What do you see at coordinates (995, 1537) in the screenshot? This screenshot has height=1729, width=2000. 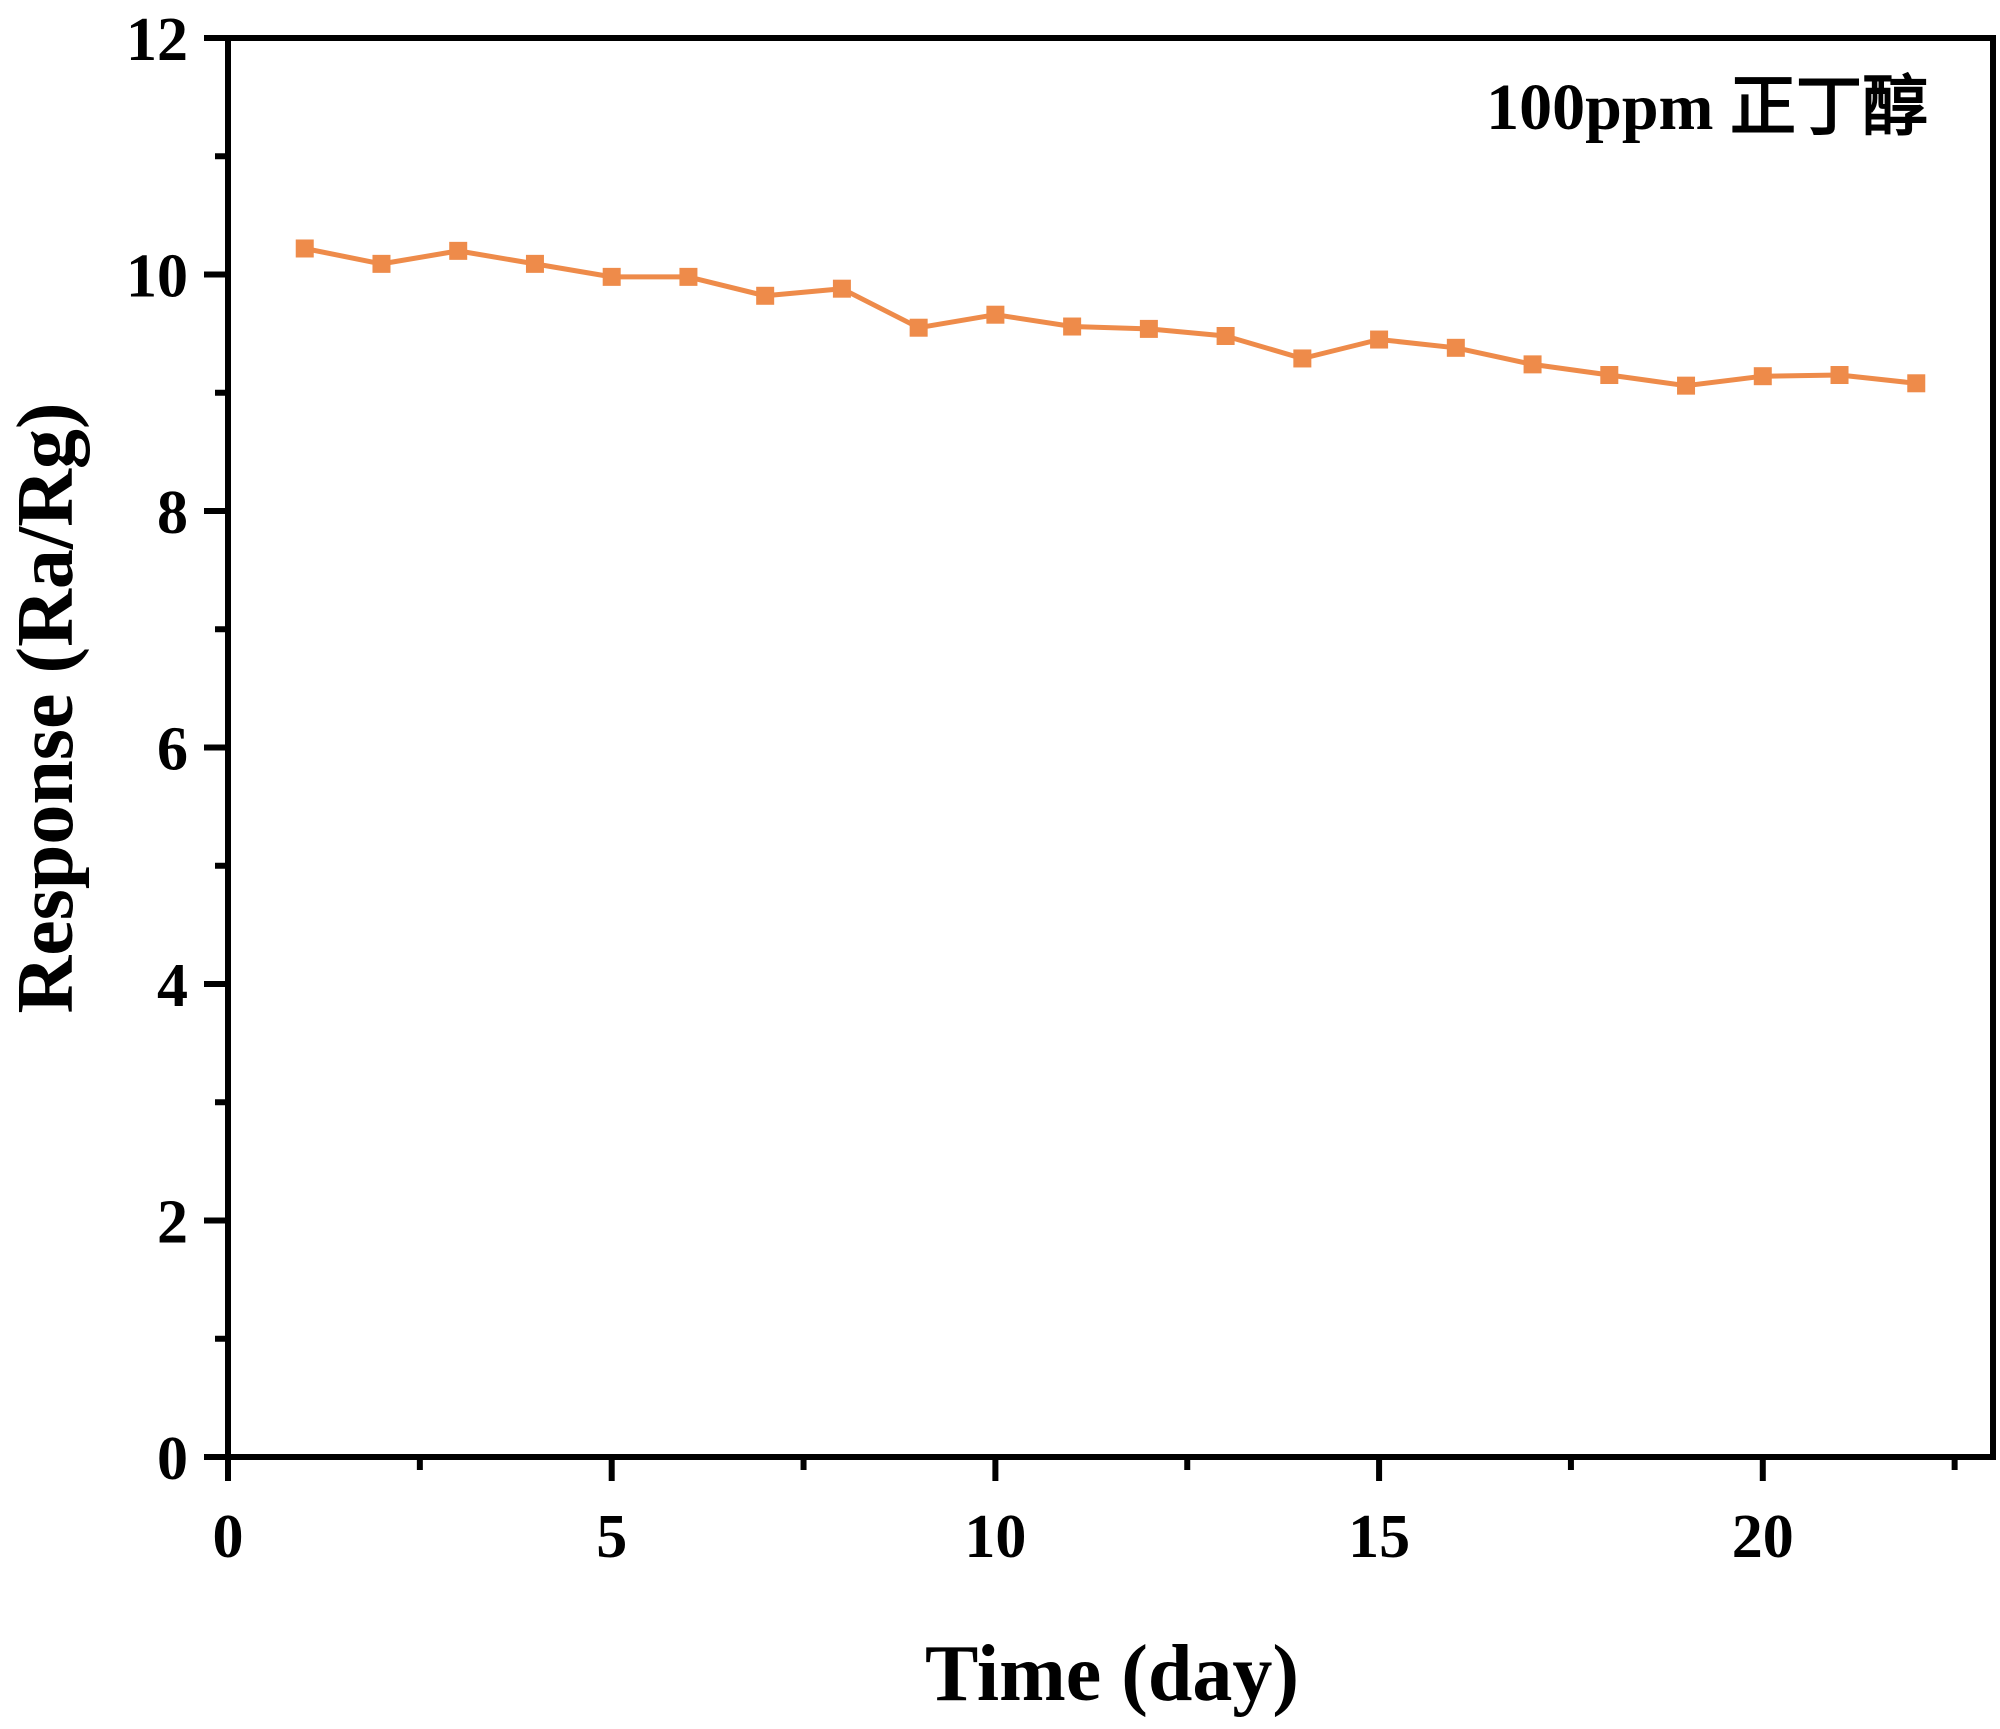 I see `x-tick-label: 10` at bounding box center [995, 1537].